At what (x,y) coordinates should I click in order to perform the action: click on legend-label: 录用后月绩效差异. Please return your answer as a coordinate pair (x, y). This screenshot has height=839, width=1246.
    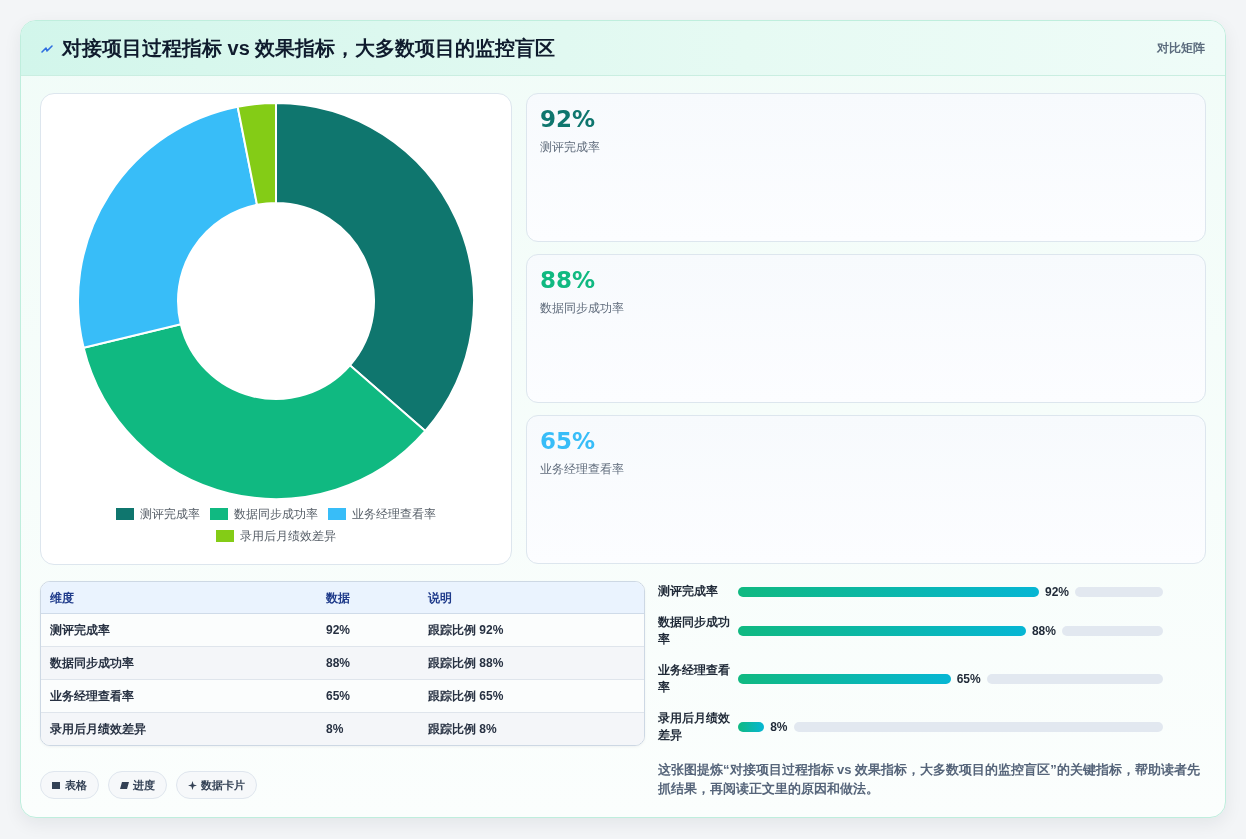
    Looking at the image, I should click on (288, 536).